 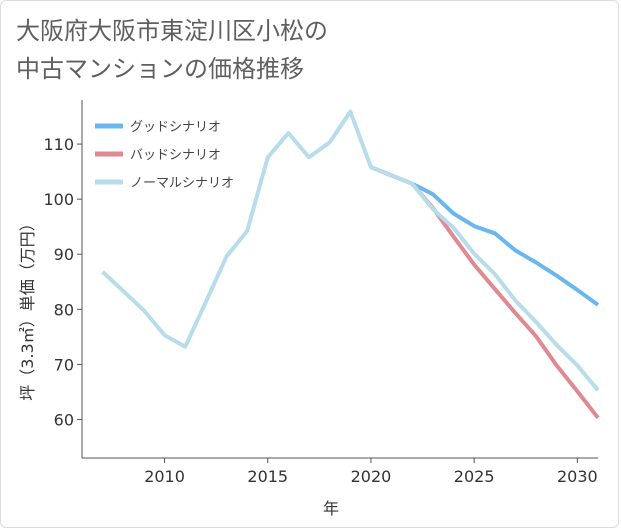 What do you see at coordinates (267, 476) in the screenshot?
I see `x-tick-label: 2015` at bounding box center [267, 476].